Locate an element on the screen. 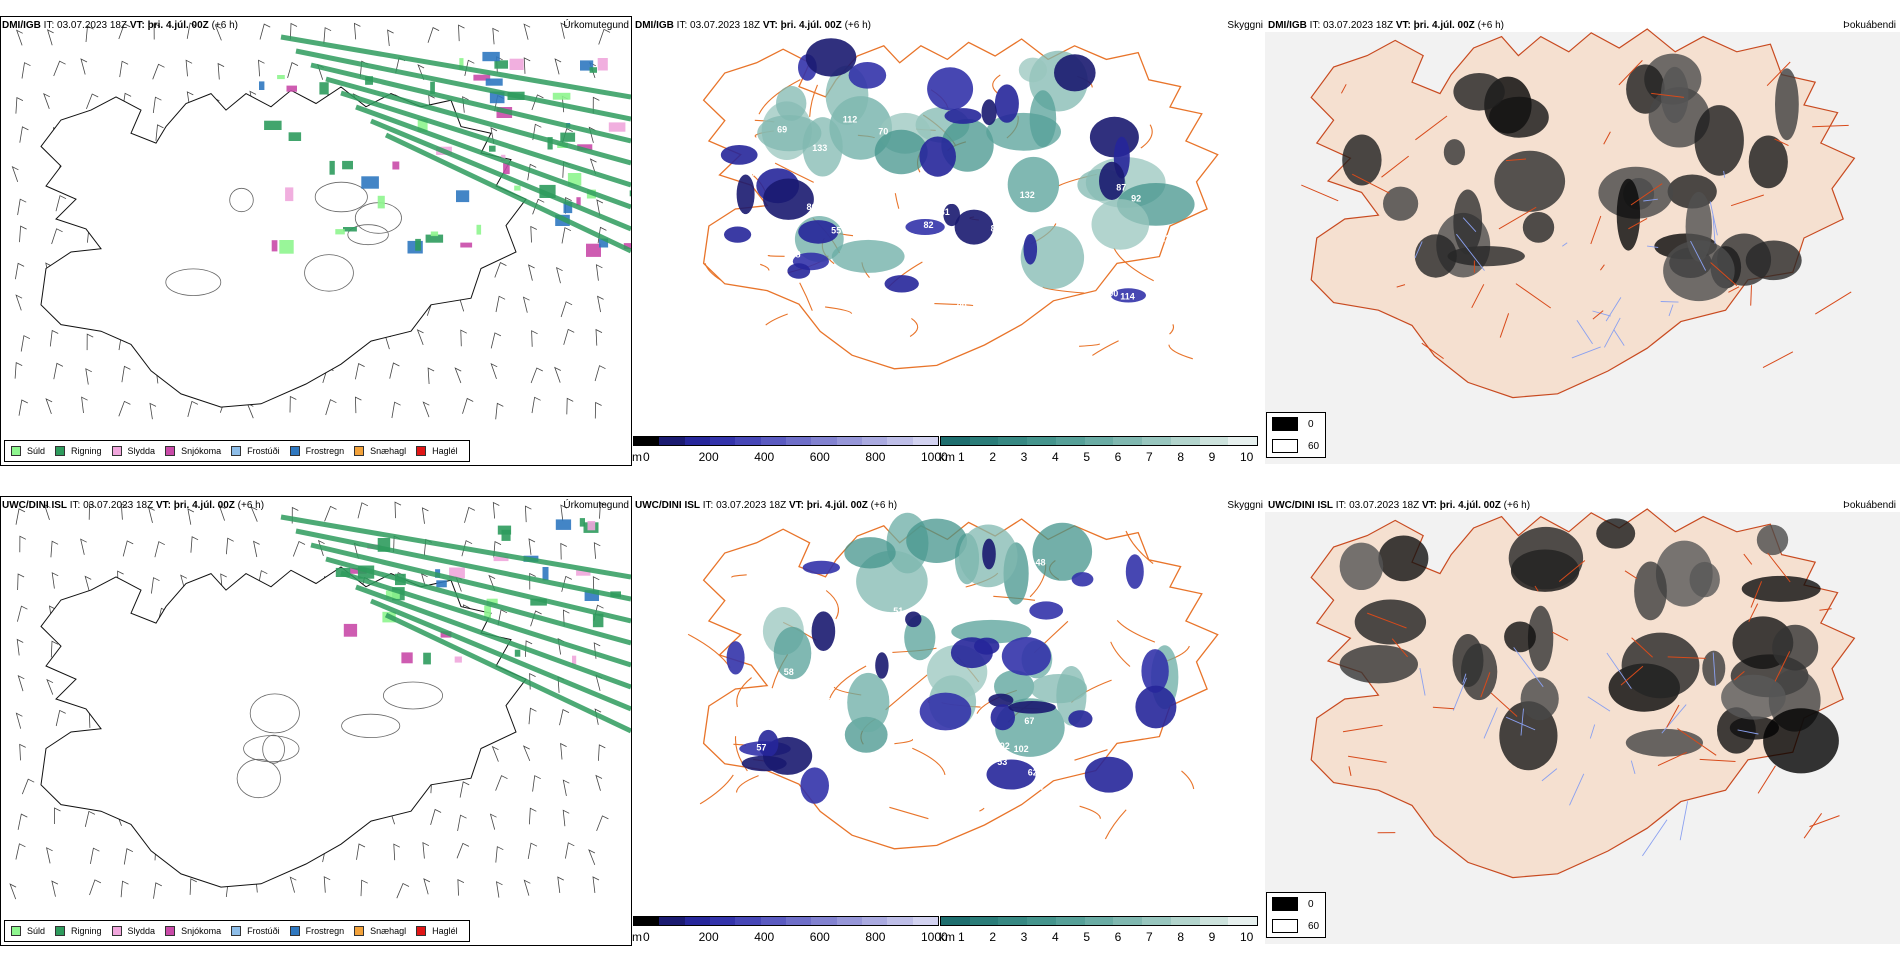 Image resolution: width=1900 pixels, height=964 pixels. cloud-base-value: 95 is located at coordinates (775, 572).